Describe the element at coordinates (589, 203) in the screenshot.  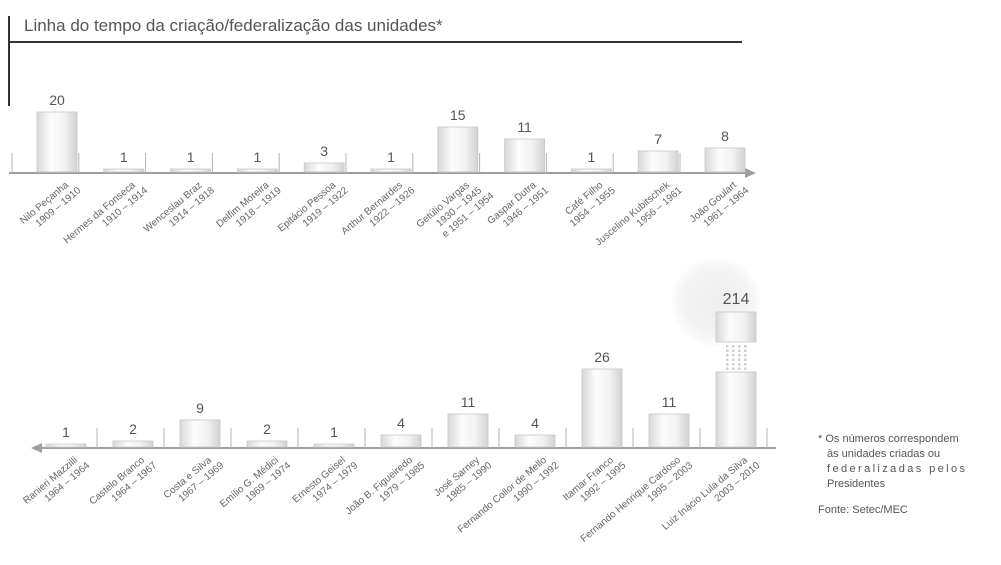
I see `category-label: Café Filho1954 – 1955` at that location.